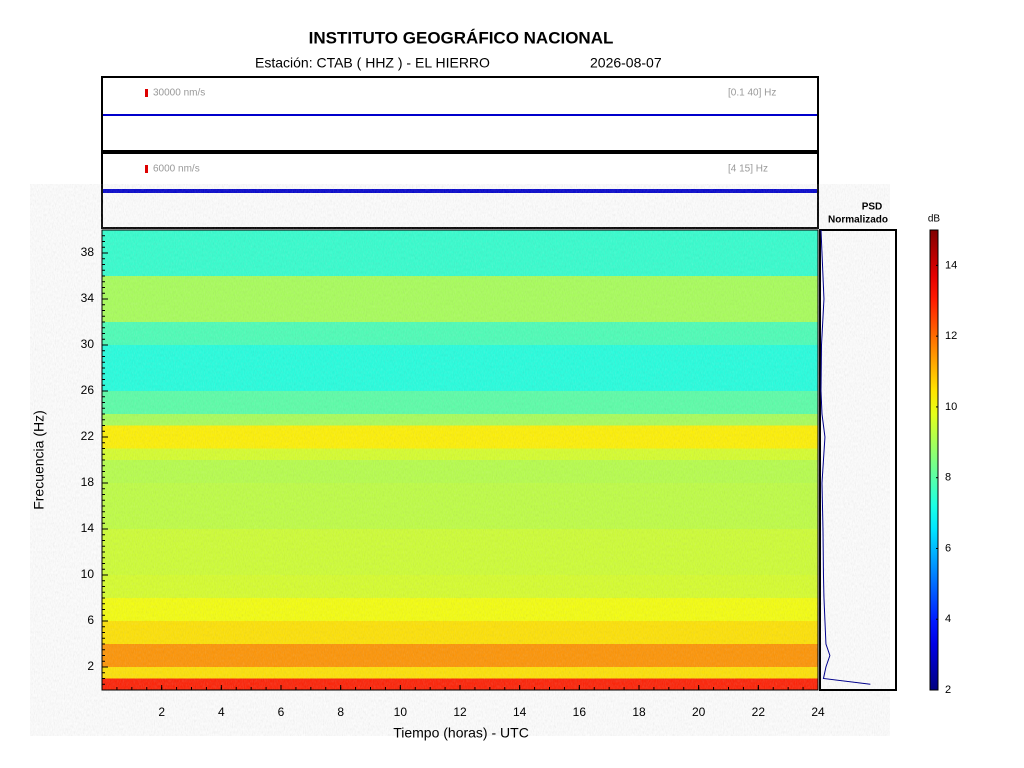 The height and width of the screenshot is (768, 1024). I want to click on colorbar-tick-label: 6, so click(948, 548).